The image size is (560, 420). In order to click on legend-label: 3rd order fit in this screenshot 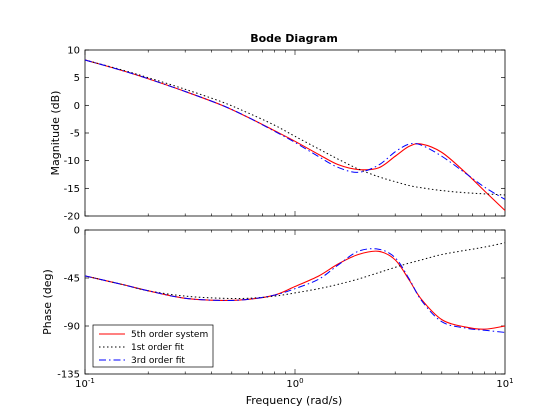, I will do `click(158, 361)`.